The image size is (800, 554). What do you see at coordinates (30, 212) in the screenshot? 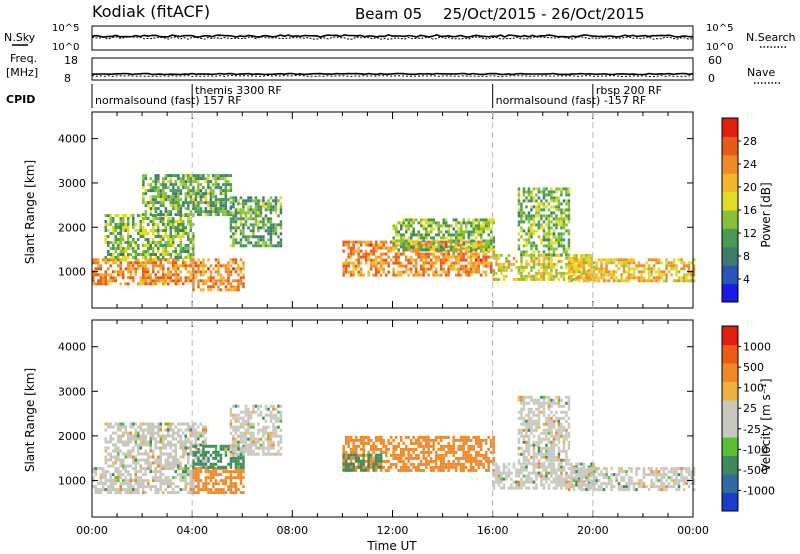
I see `power-ylabel: Slant Range [km]` at bounding box center [30, 212].